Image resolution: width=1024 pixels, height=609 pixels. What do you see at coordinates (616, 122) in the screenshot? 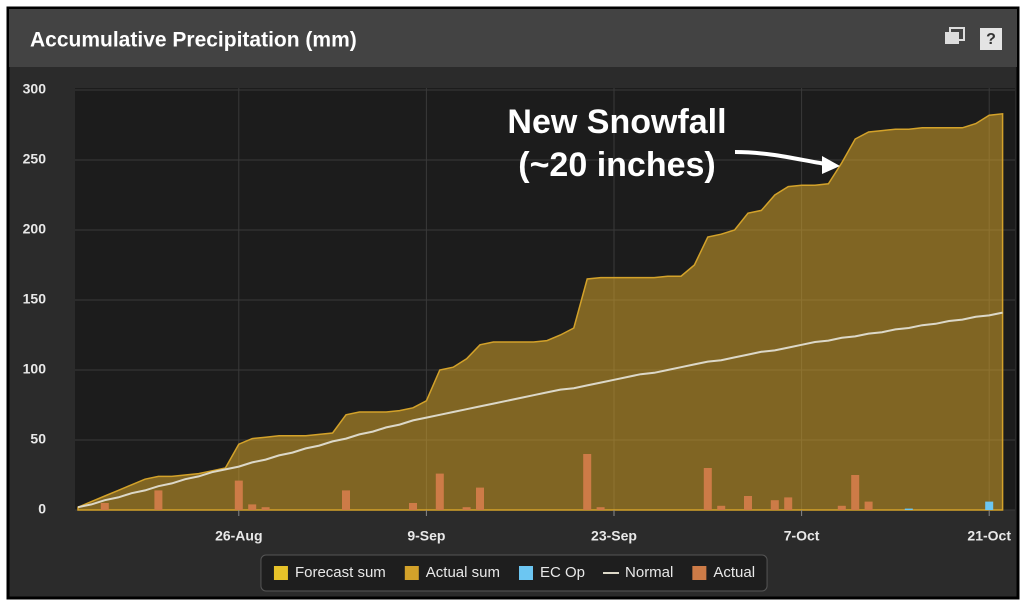
I see `annotation: New Snowfall` at bounding box center [616, 122].